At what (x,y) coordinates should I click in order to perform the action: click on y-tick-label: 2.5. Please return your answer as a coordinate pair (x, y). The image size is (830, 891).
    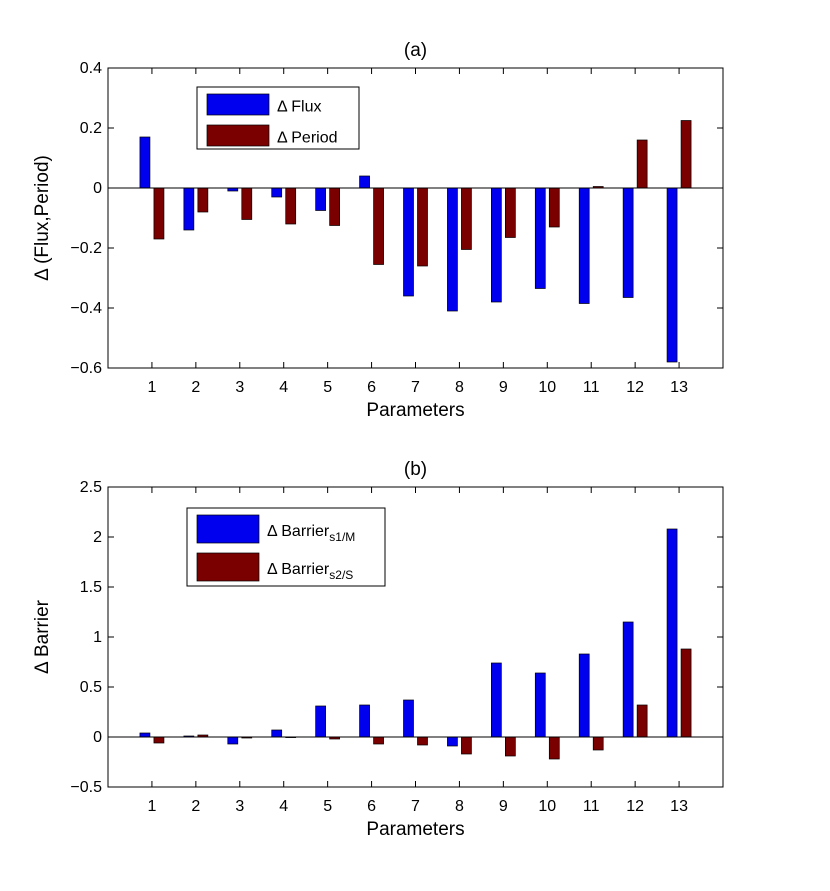
    Looking at the image, I should click on (91, 487).